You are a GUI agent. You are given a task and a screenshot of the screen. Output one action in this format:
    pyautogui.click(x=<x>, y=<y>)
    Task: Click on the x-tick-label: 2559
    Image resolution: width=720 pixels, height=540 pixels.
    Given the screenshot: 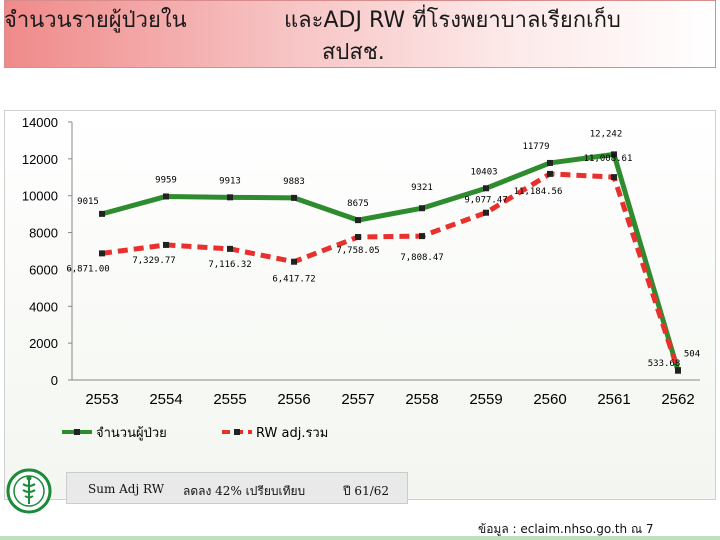 What is the action you would take?
    pyautogui.click(x=485, y=399)
    